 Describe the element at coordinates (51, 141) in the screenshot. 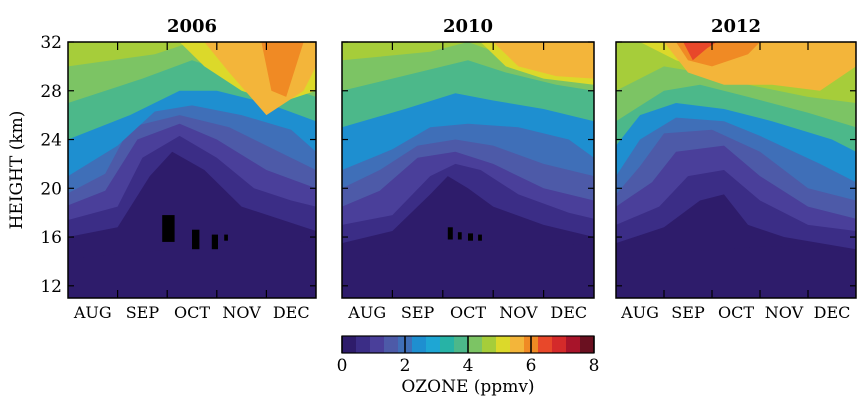

I see `y-tick-label: 24` at that location.